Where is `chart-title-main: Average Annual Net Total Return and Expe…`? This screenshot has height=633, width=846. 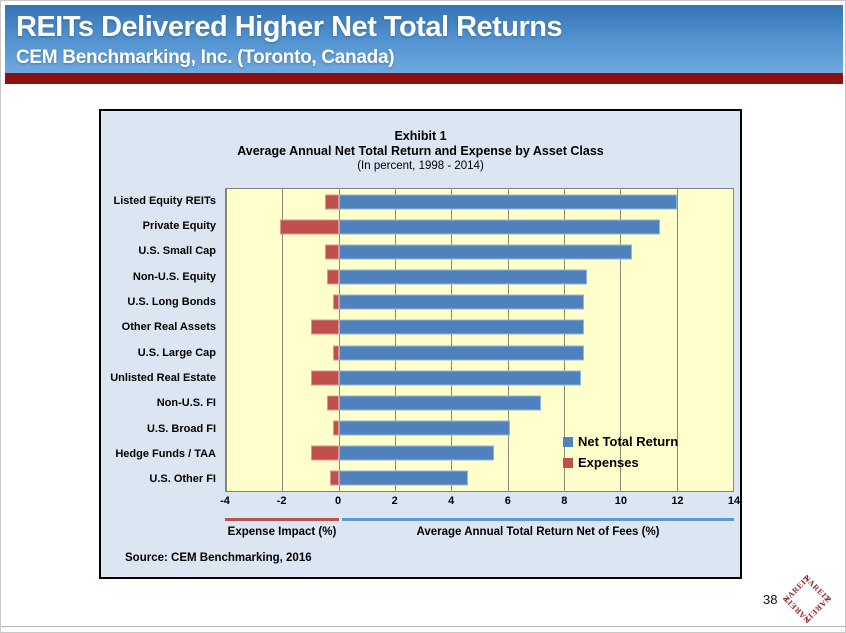
chart-title-main: Average Annual Net Total Return and Expe… is located at coordinates (420, 151).